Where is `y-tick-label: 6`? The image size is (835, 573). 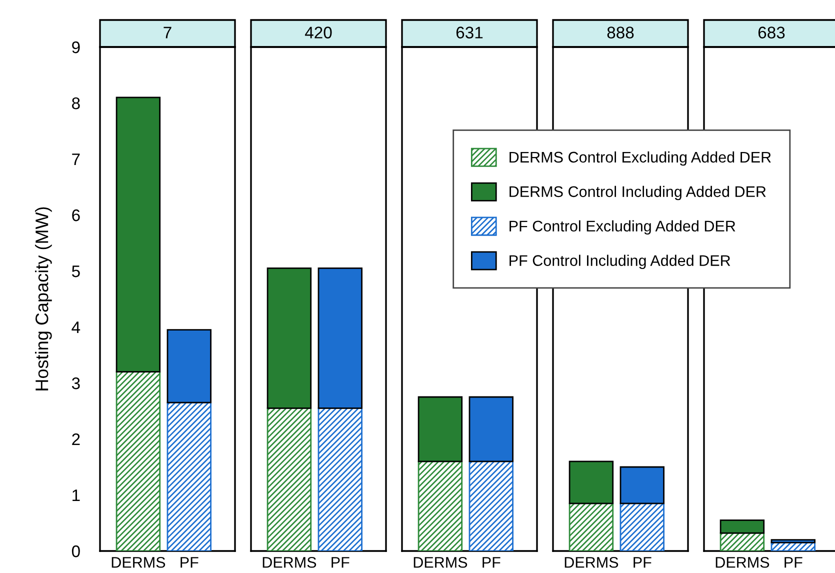
y-tick-label: 6 is located at coordinates (76, 215).